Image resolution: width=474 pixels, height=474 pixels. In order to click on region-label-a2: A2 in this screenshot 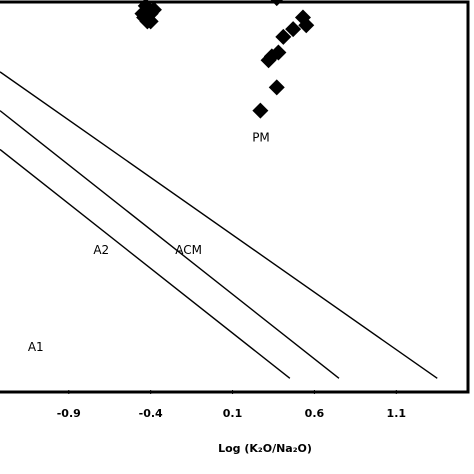, I will do `click(101, 250)`.